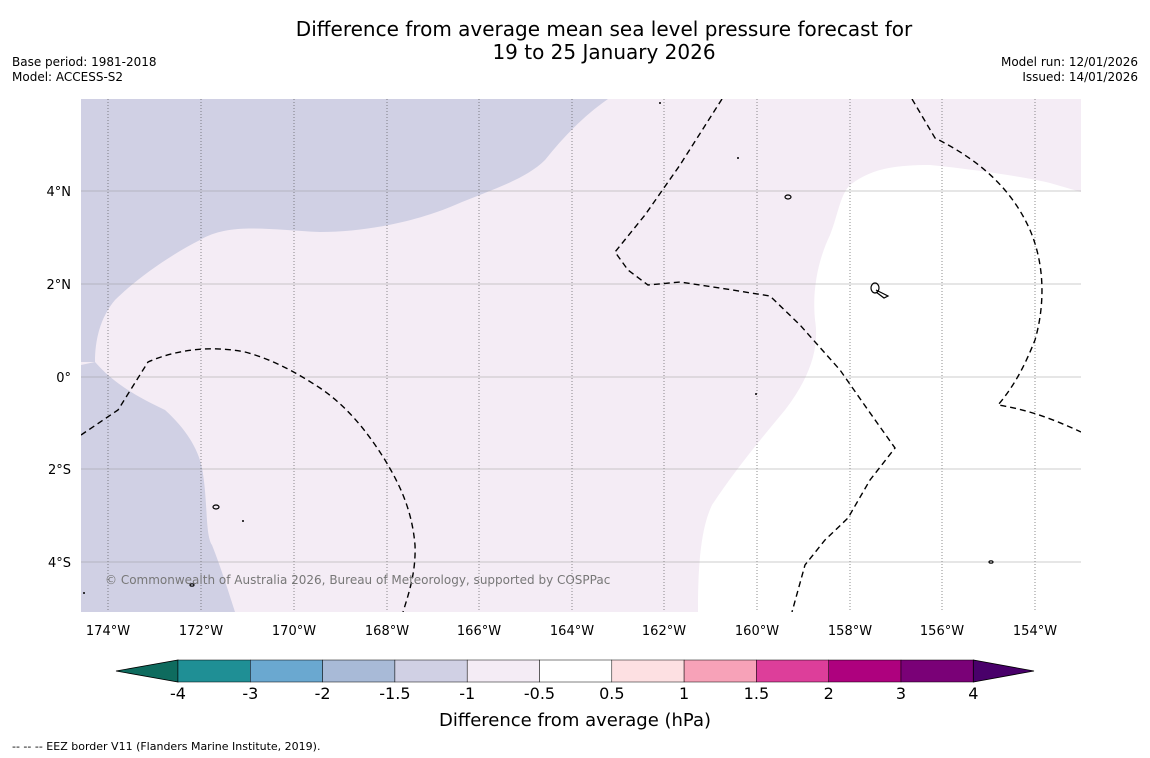 The image size is (1150, 758). I want to click on latitude-label: 0°, so click(63, 378).